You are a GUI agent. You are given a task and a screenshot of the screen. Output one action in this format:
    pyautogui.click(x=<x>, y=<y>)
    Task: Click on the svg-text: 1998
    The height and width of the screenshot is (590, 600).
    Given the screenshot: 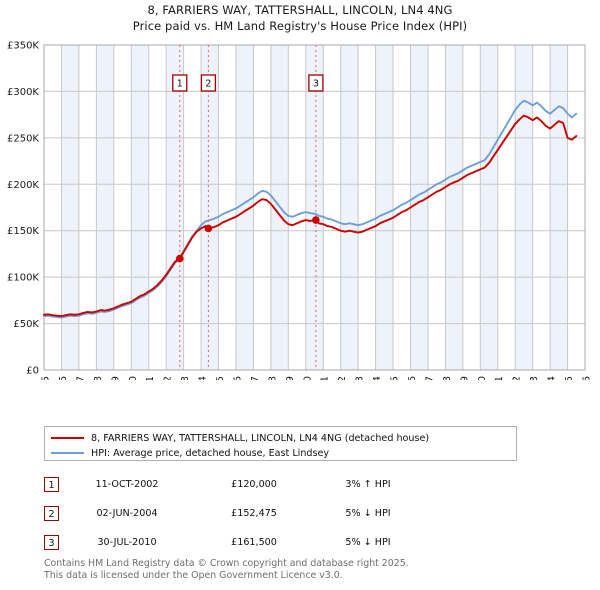 What is the action you would take?
    pyautogui.click(x=98, y=378)
    